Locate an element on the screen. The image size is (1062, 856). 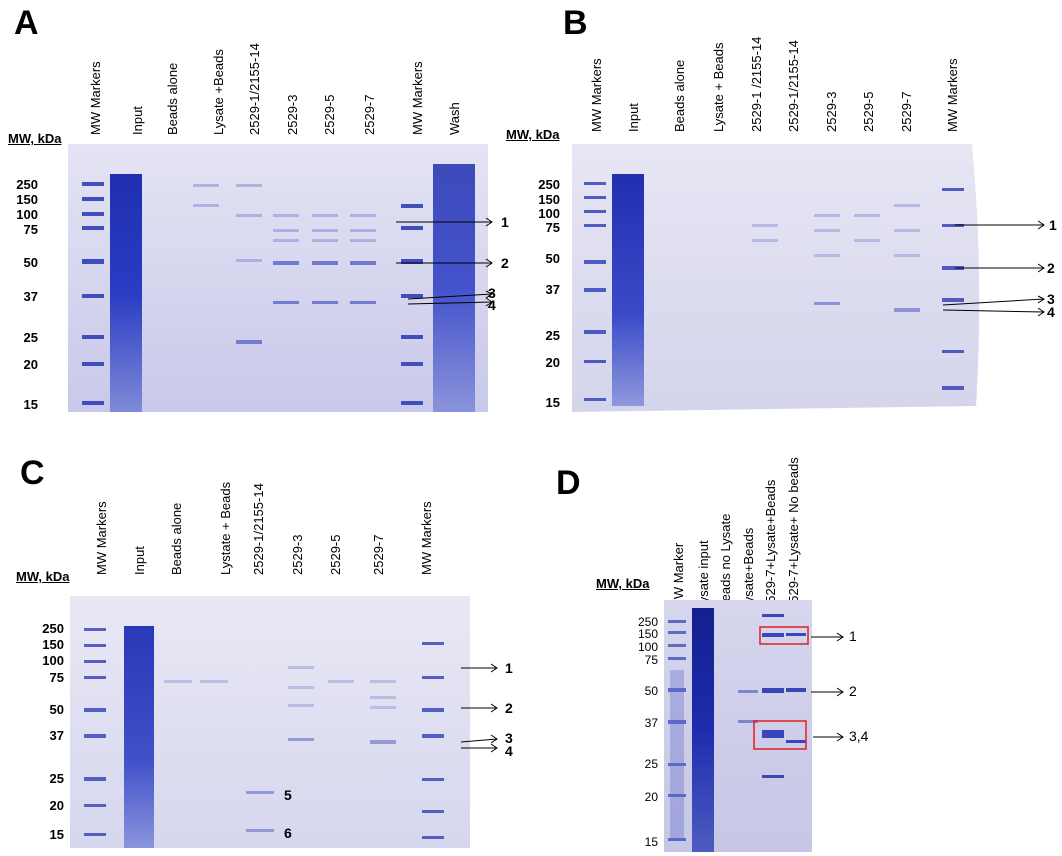
panel-letter: A is located at coordinates (26, 23).